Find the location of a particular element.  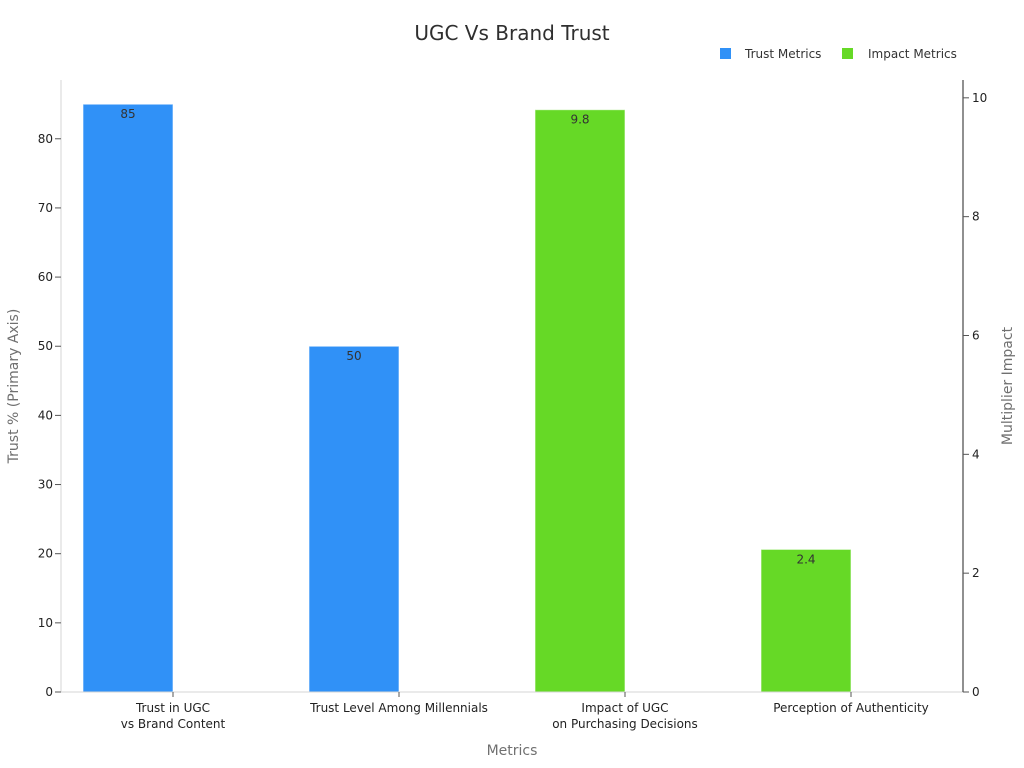

x-tick-label-line: Trust in UGC is located at coordinates (172, 708).